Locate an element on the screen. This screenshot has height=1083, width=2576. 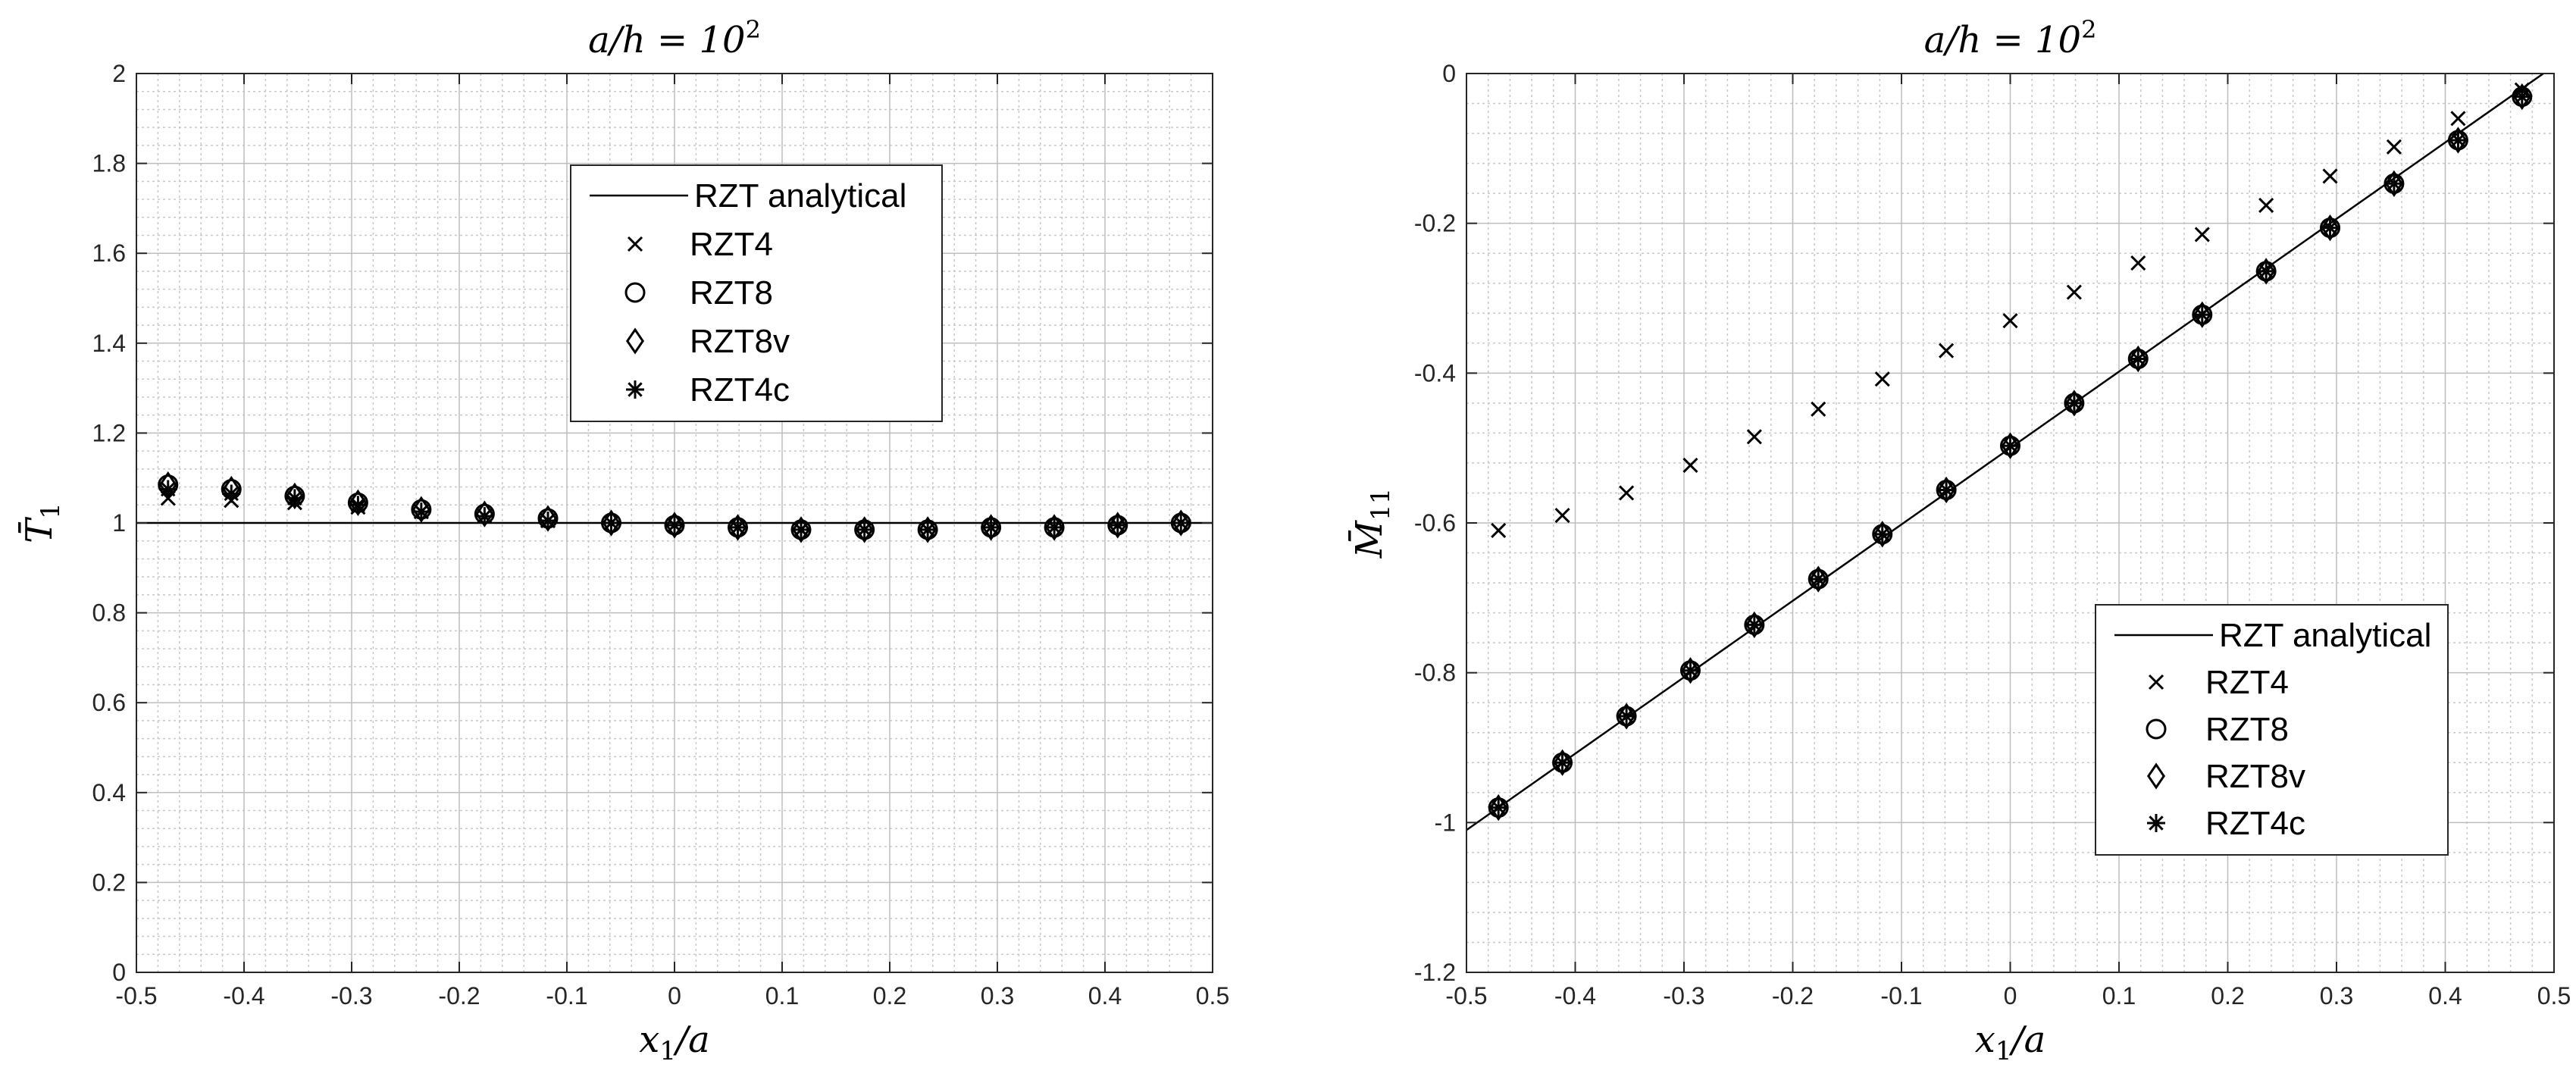
x-tick-label: -0.4 is located at coordinates (1575, 995).